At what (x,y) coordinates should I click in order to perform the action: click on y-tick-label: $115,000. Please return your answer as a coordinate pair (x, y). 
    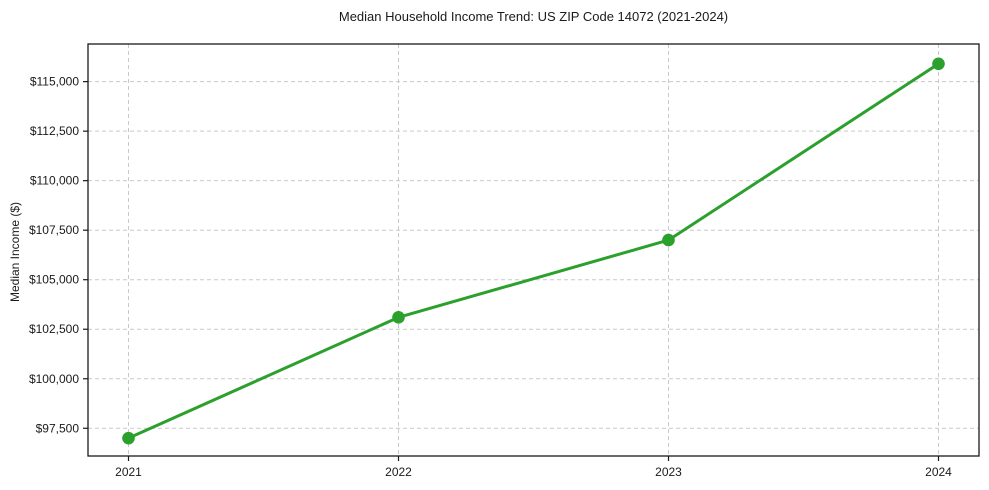
    Looking at the image, I should click on (54, 82).